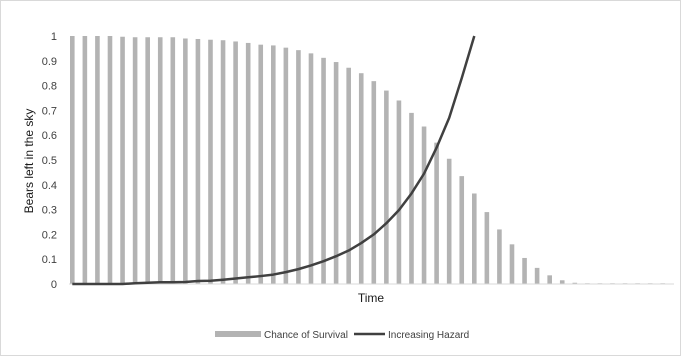 Image resolution: width=681 pixels, height=357 pixels. Describe the element at coordinates (54, 37) in the screenshot. I see `y-tick-label: 1` at that location.